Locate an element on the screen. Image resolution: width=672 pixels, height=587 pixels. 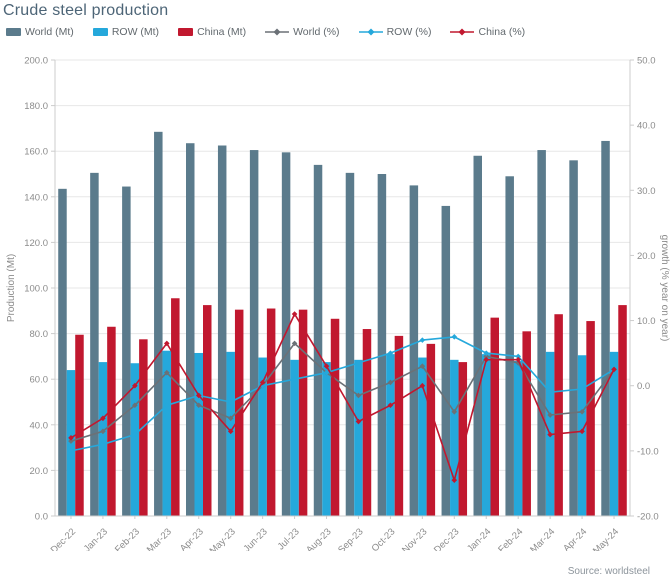
x-tick-label: Feb-24 is located at coordinates (510, 538).